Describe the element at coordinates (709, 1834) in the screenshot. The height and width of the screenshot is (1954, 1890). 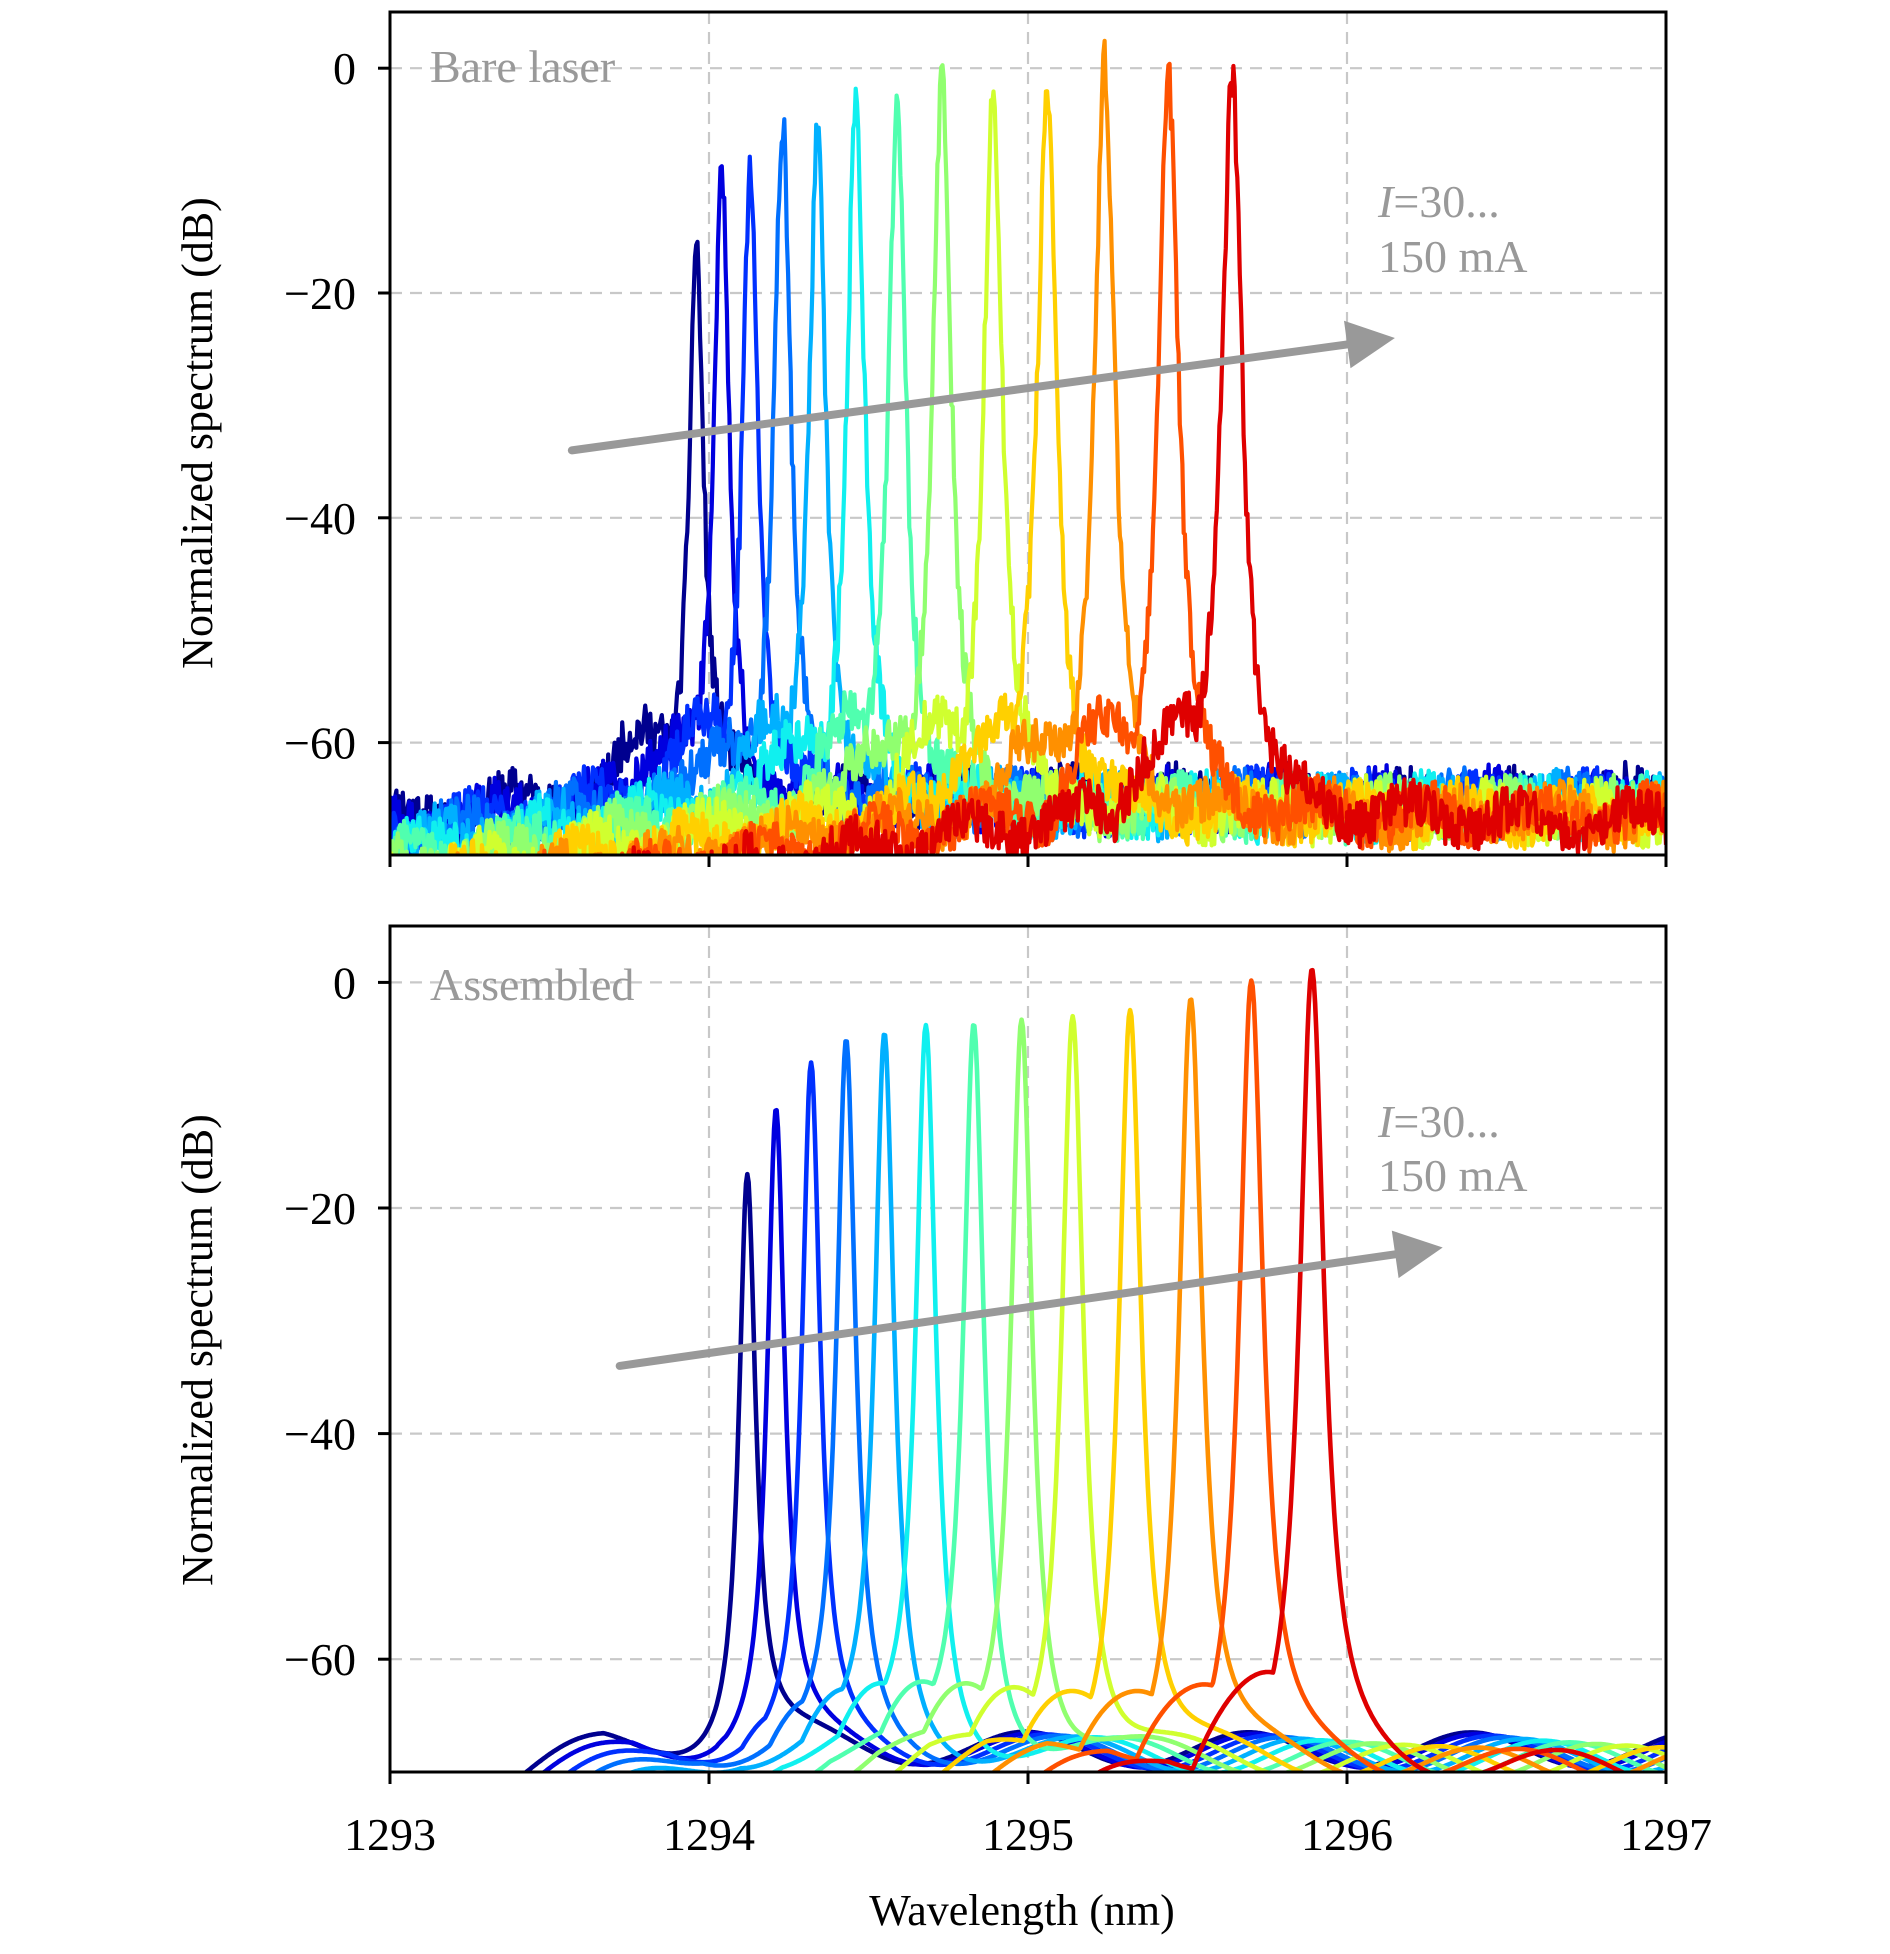
I see `x-tick-label: 1294` at that location.